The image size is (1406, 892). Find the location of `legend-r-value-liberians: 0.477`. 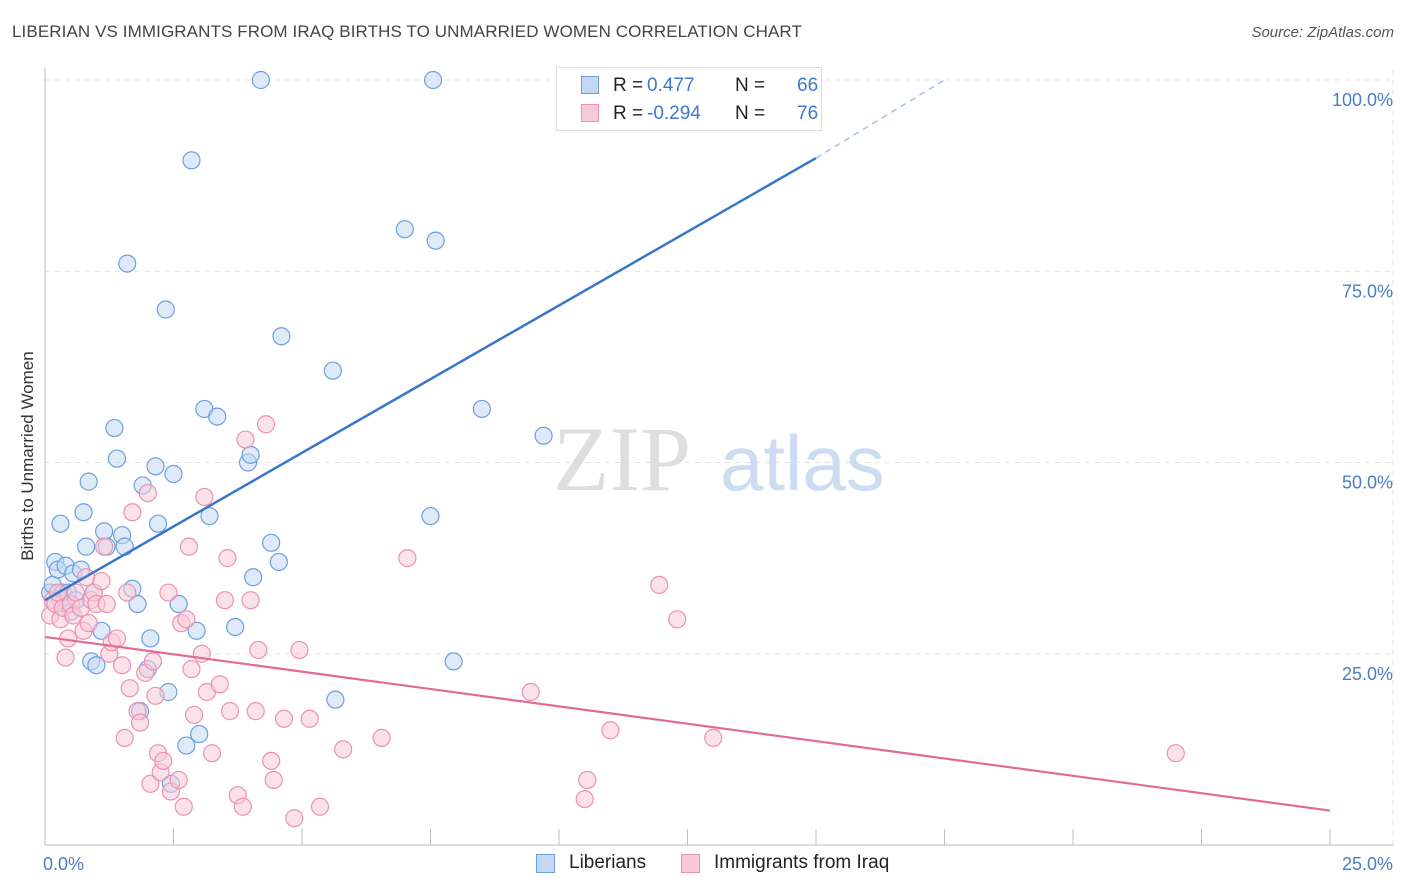

legend-r-value-liberians: 0.477 is located at coordinates (671, 85).